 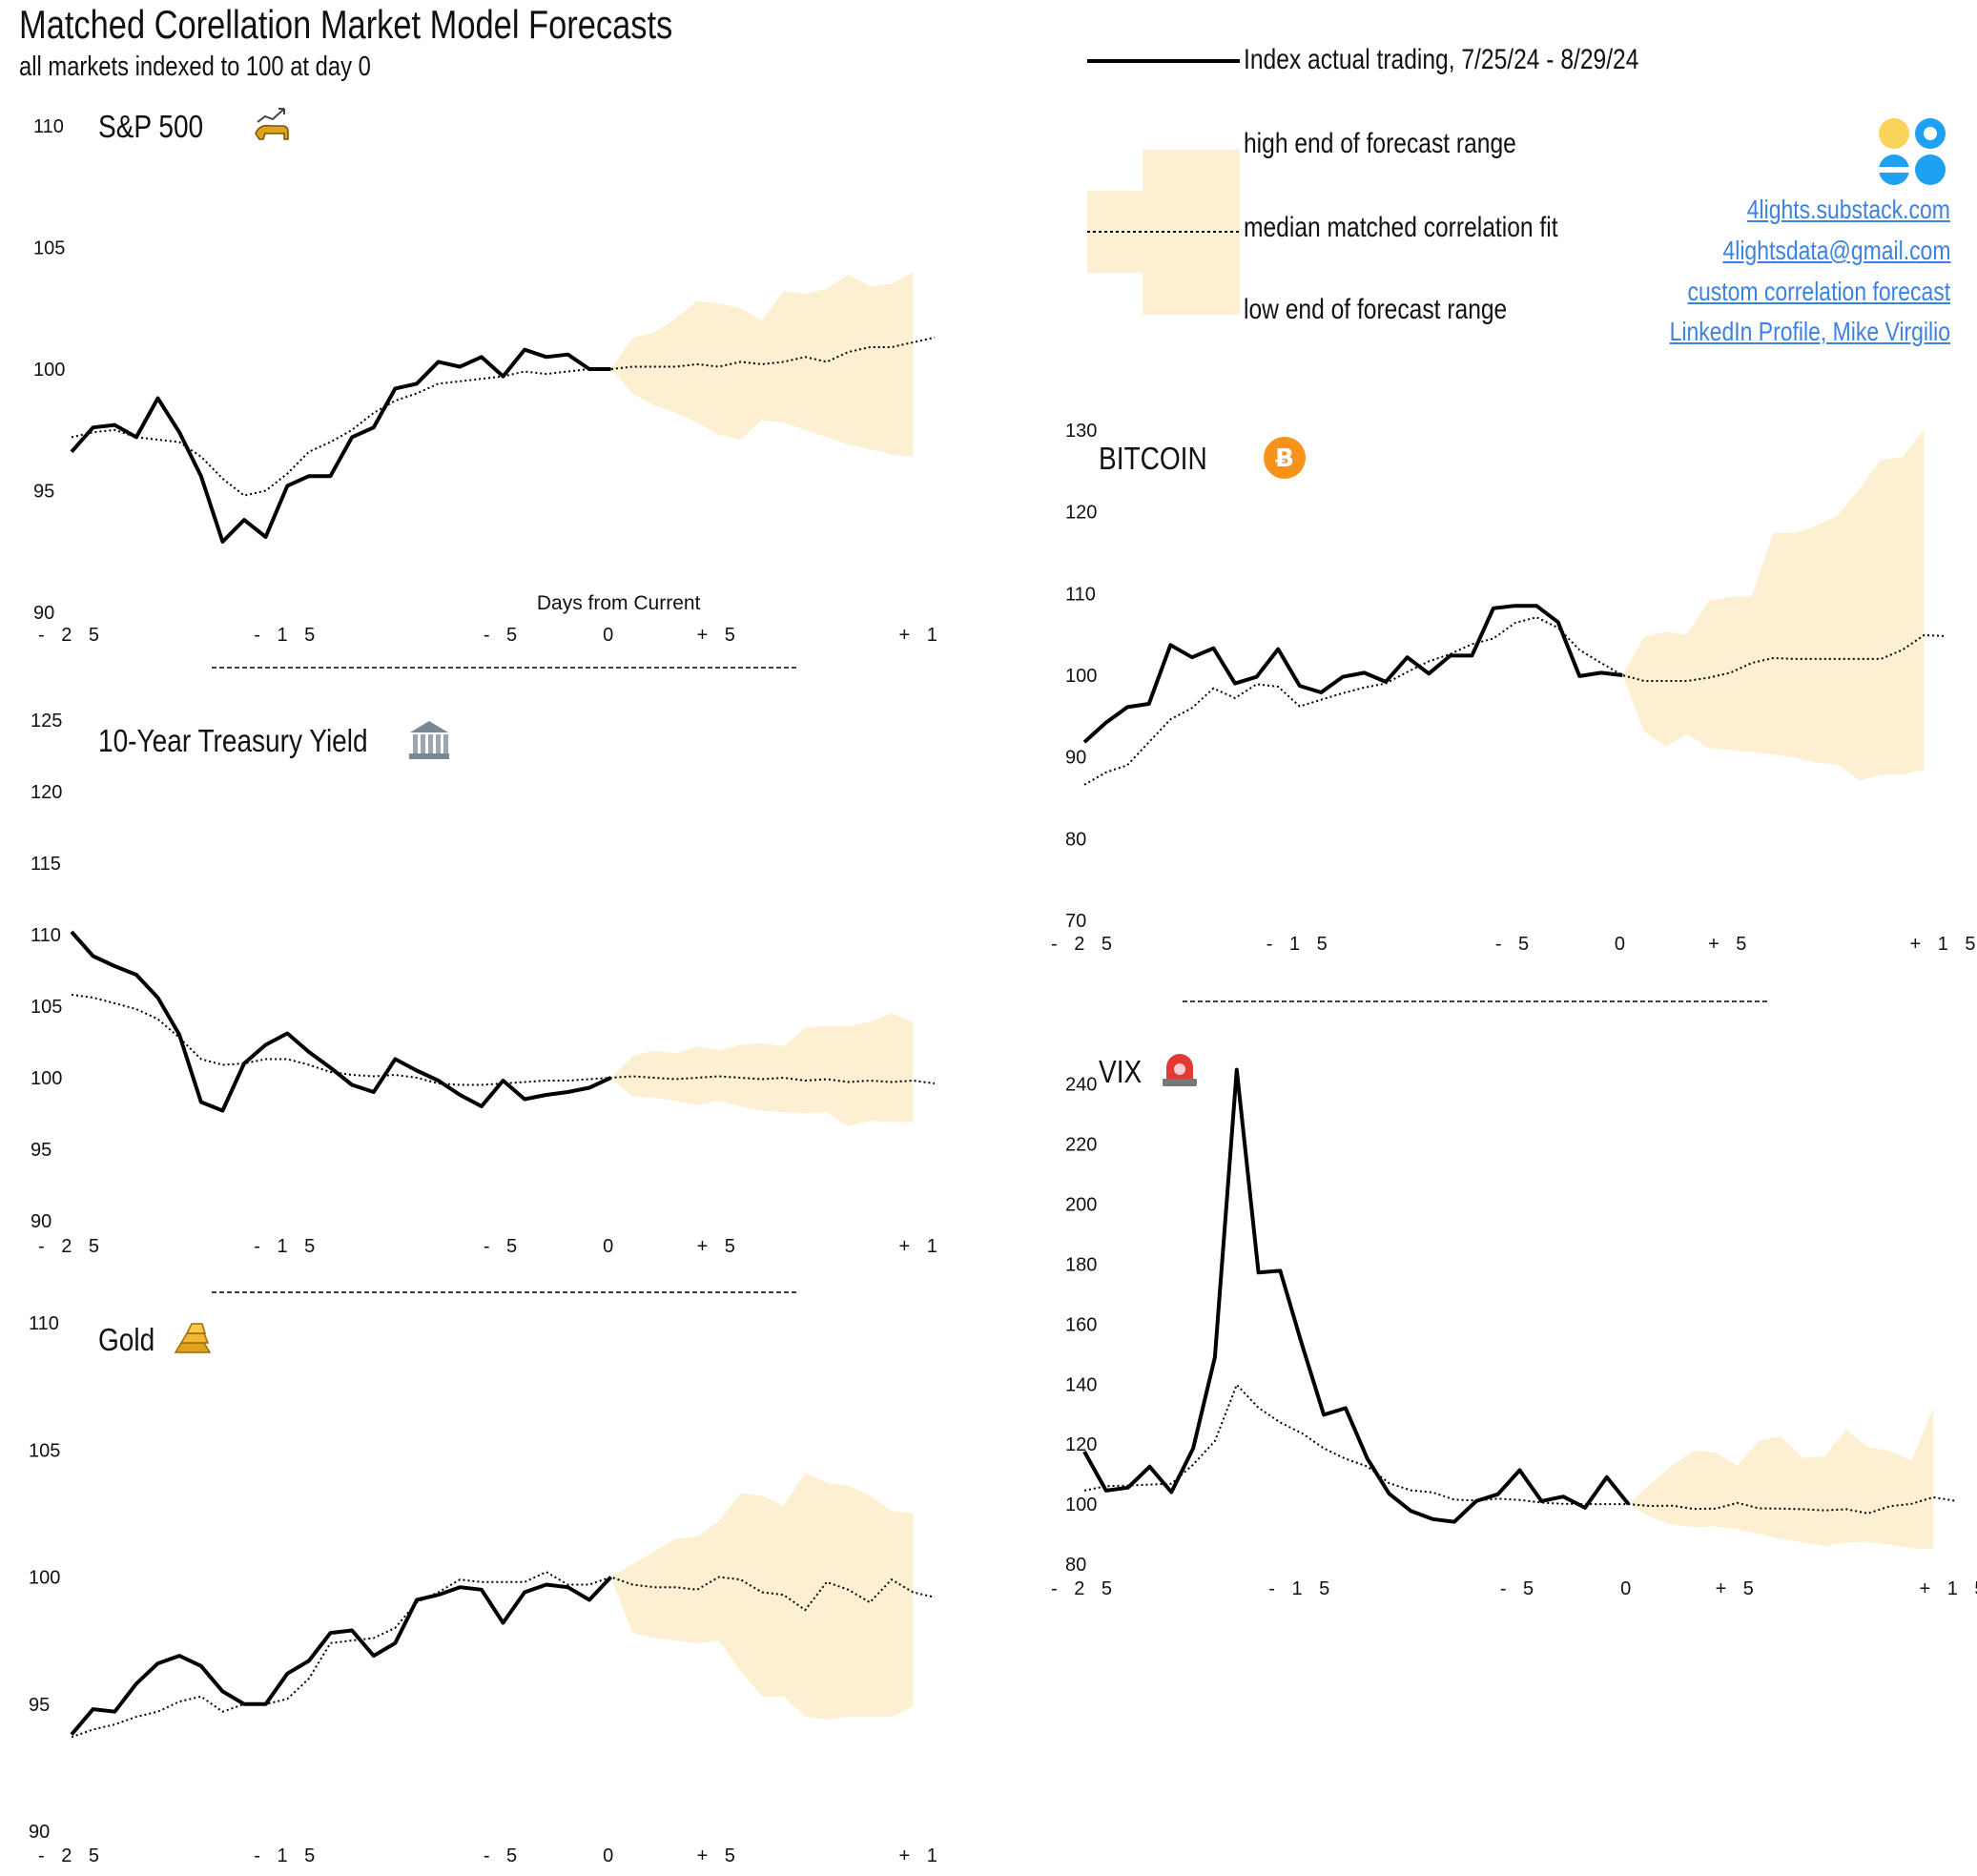 I want to click on y-tick-label: 220, so click(x=1081, y=1145).